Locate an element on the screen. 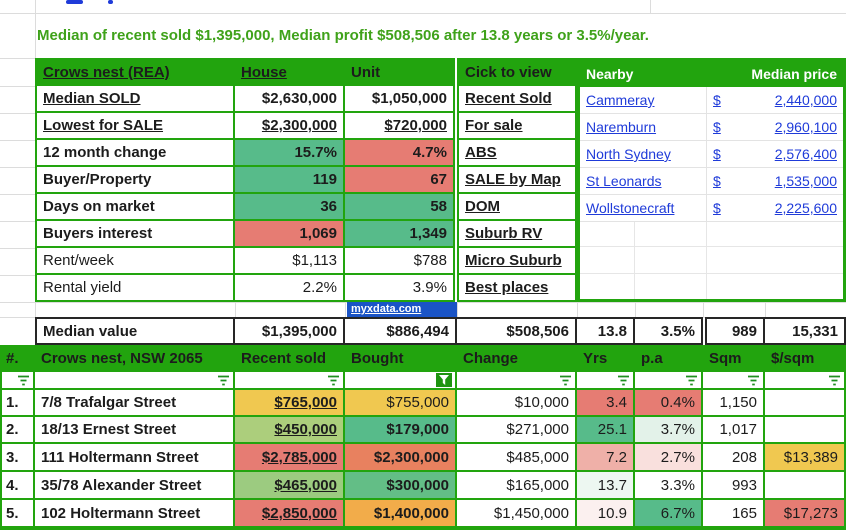 The height and width of the screenshot is (530, 846). link-abs: ABS is located at coordinates (518, 153).